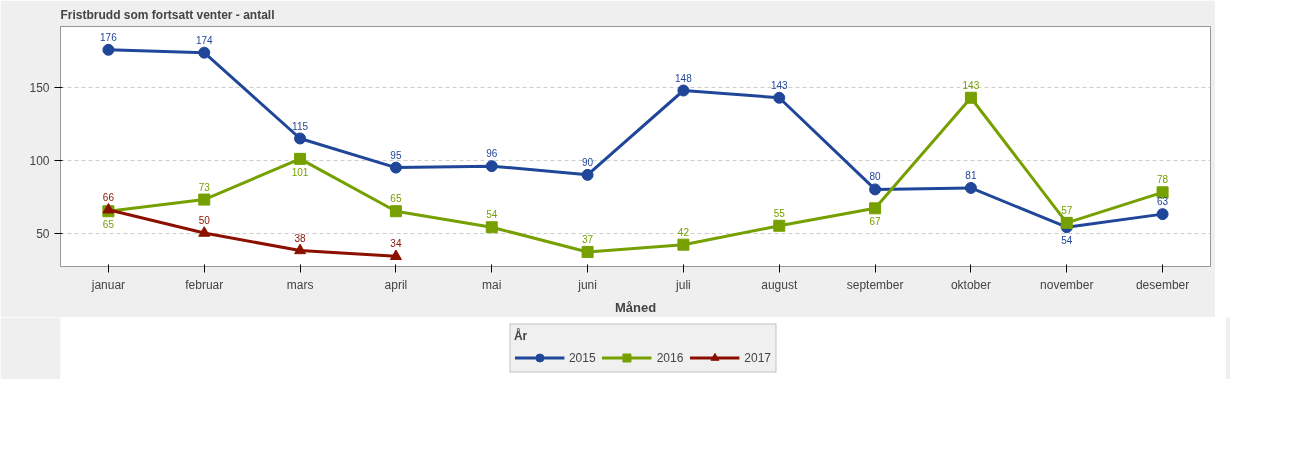 The image size is (1295, 472). I want to click on data-label: 78, so click(1163, 180).